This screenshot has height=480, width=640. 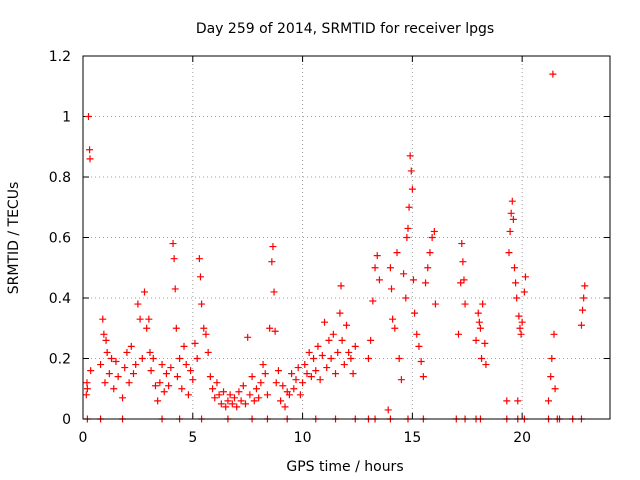 I want to click on y-tick-label: 0.8, so click(x=60, y=178).